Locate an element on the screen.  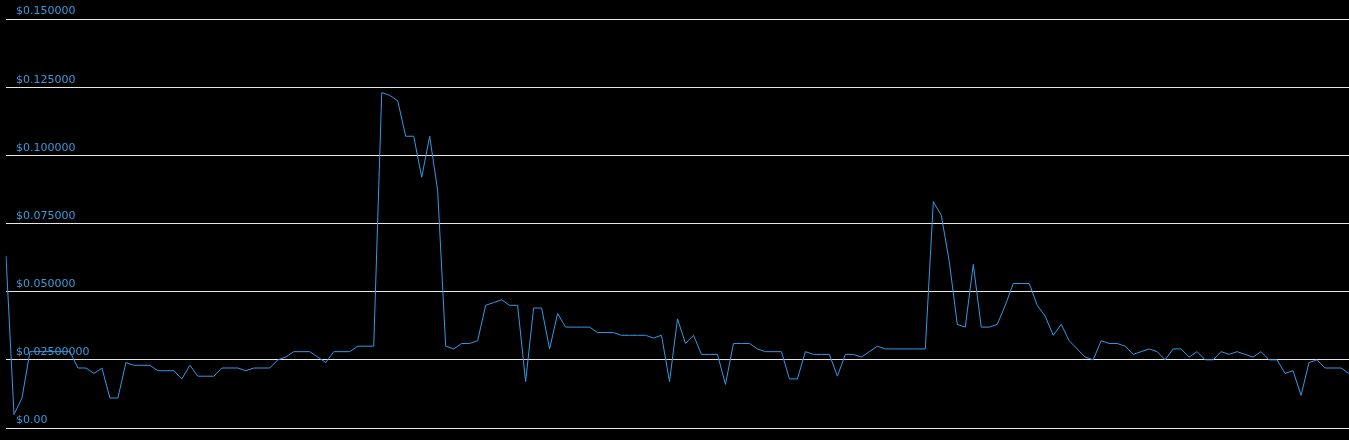
y-tick-label: $0.050000 is located at coordinates (46, 284).